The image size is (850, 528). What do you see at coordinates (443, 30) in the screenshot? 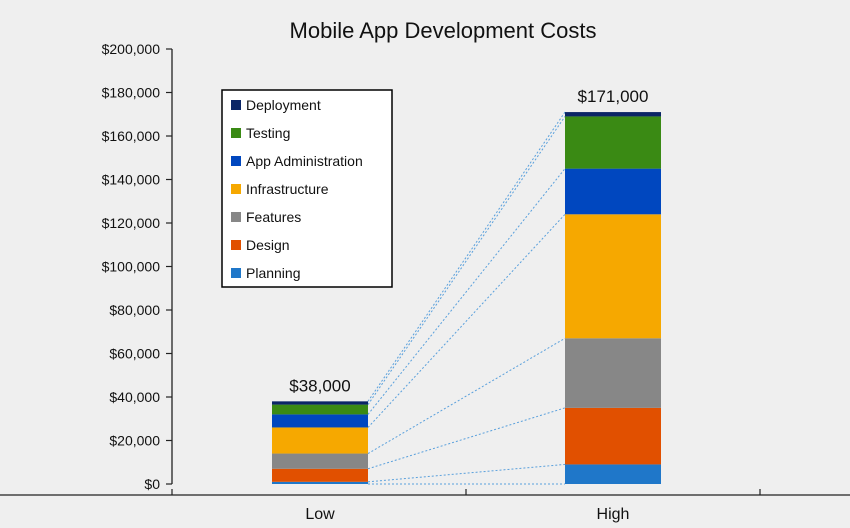
I see `chart-title: Mobile App Development Costs` at bounding box center [443, 30].